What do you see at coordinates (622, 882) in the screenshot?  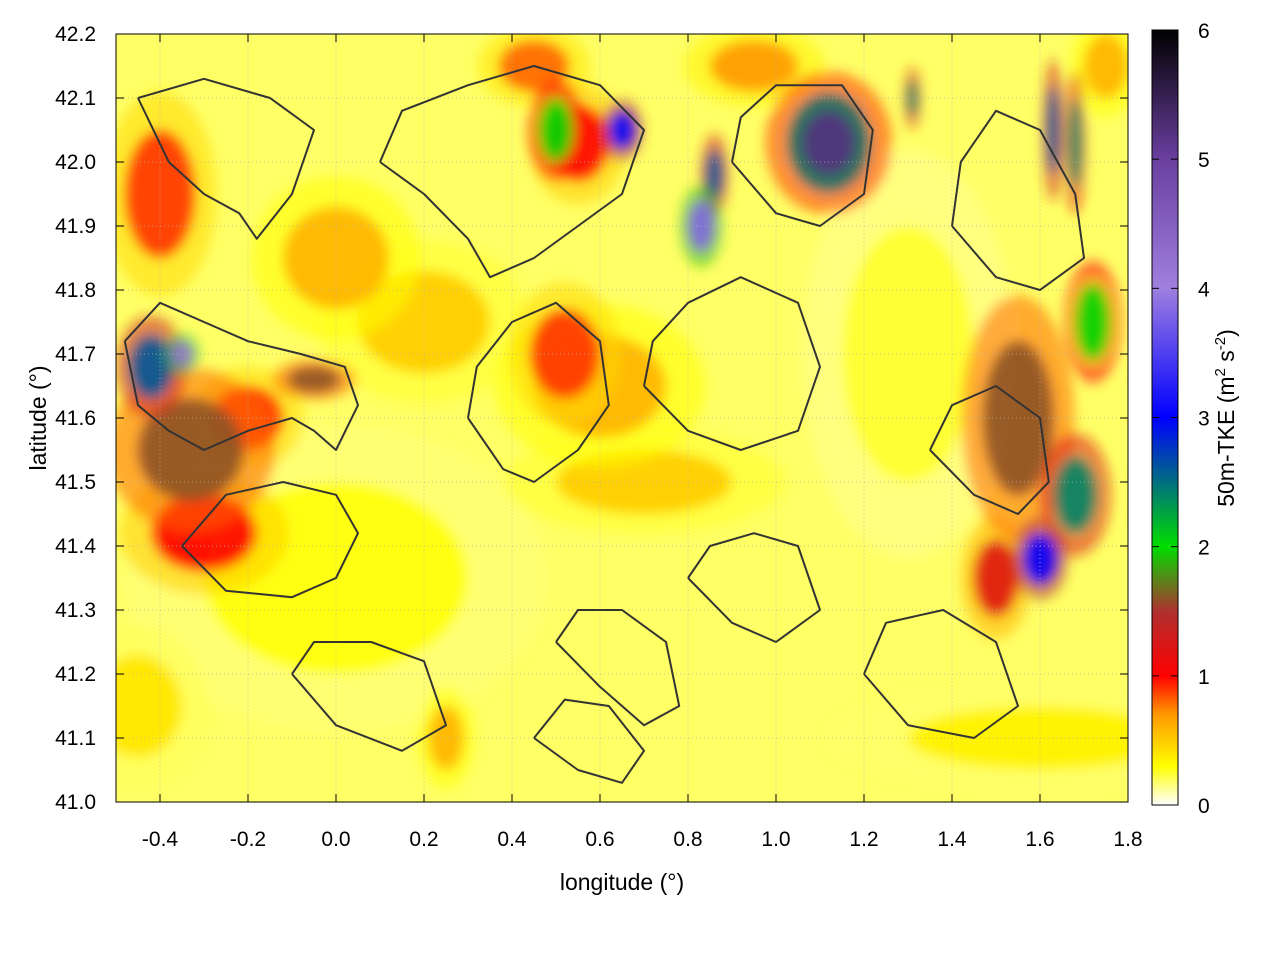 I see `x-axis-title: longitude (°)` at bounding box center [622, 882].